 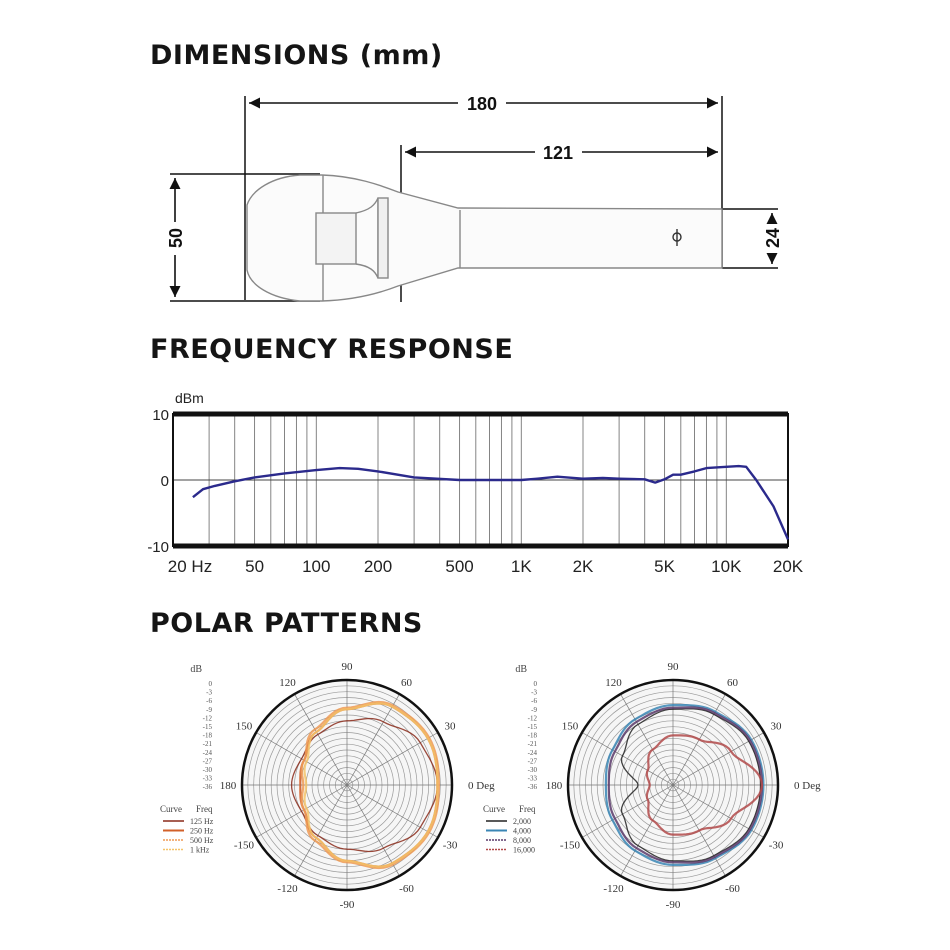 I want to click on polar-angle-label: 90, so click(x=674, y=667).